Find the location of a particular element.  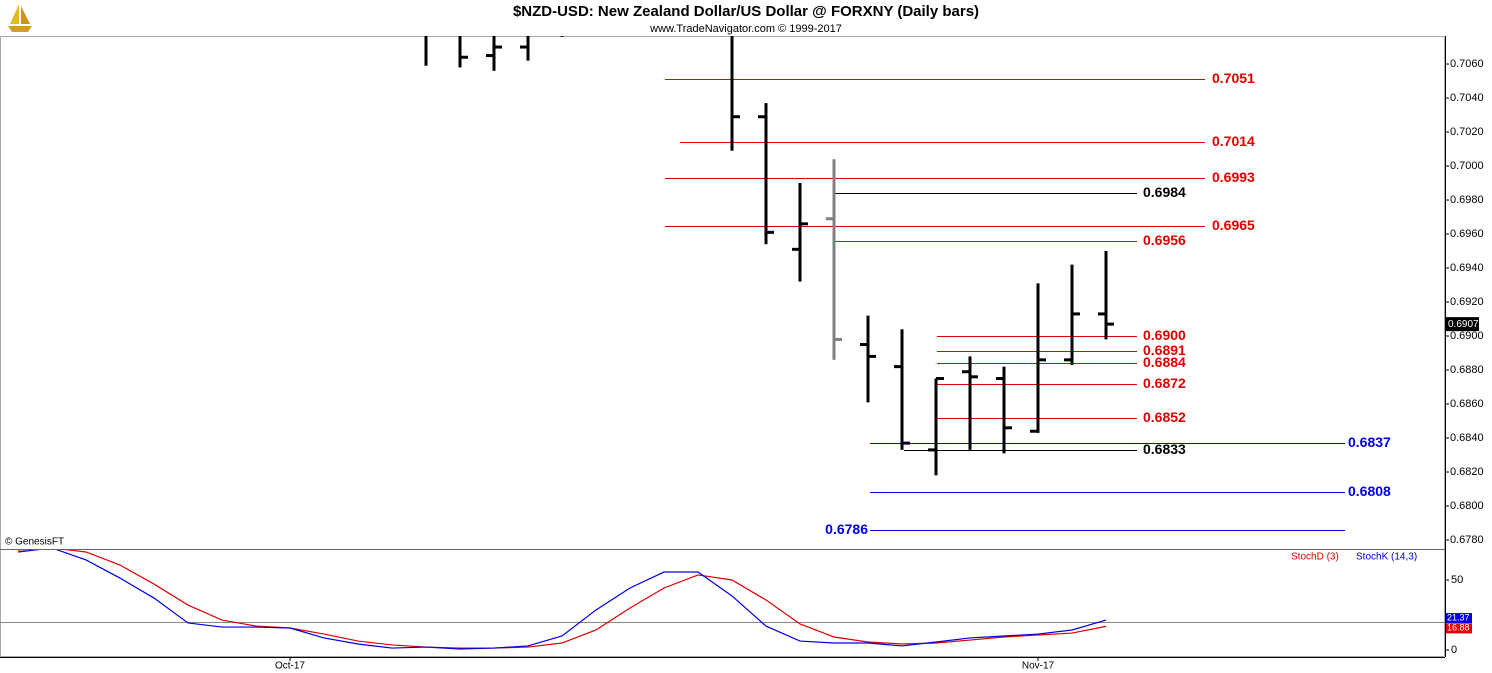

y-tick-label: 0.7040 is located at coordinates (1467, 98).